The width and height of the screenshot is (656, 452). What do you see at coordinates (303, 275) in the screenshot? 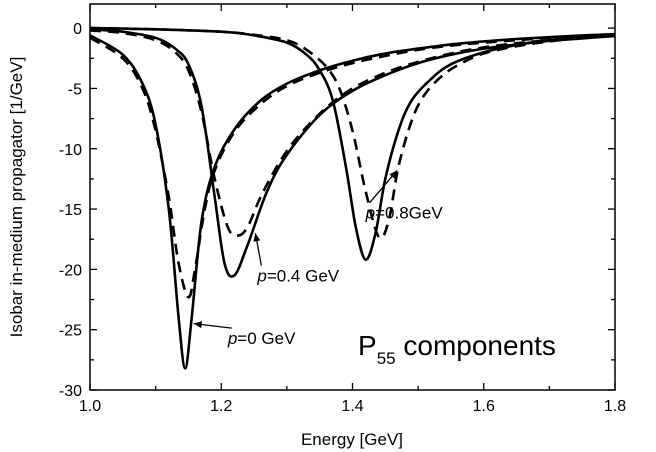
I see `annotation-momentum-value: =0.4 GeV` at bounding box center [303, 275].